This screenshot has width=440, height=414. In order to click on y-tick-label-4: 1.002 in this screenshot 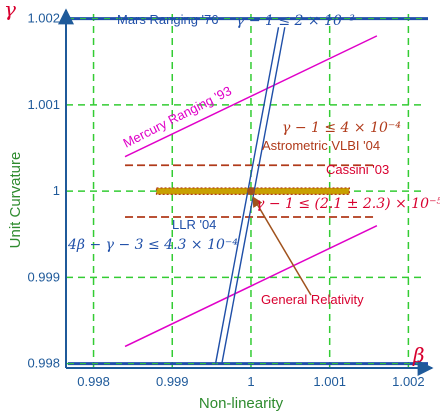, I will do `click(43, 18)`.